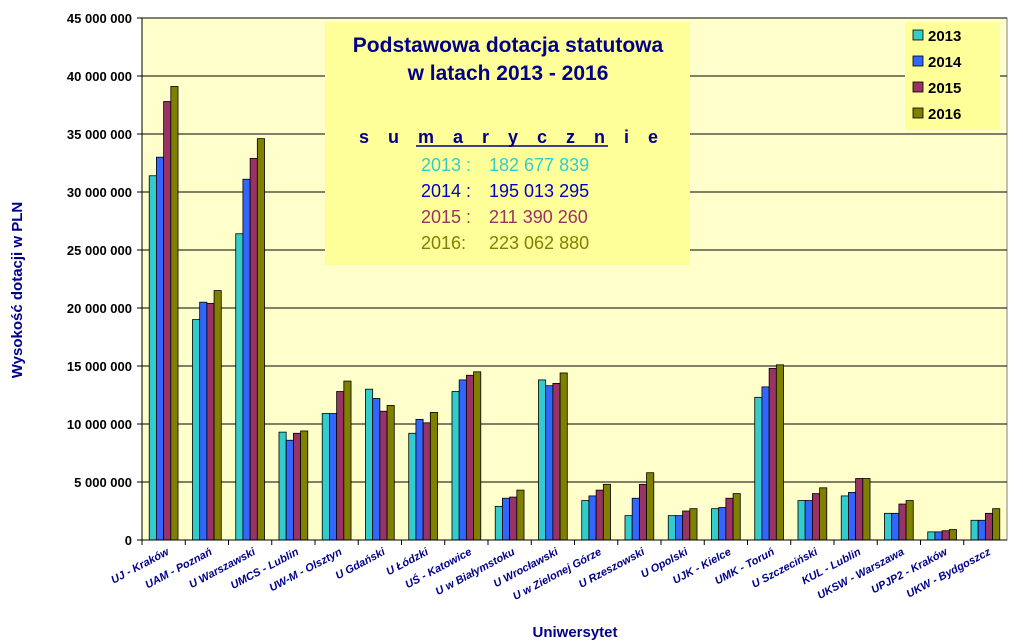  Describe the element at coordinates (99, 308) in the screenshot. I see `y-tick-label: 20 000 000` at that location.